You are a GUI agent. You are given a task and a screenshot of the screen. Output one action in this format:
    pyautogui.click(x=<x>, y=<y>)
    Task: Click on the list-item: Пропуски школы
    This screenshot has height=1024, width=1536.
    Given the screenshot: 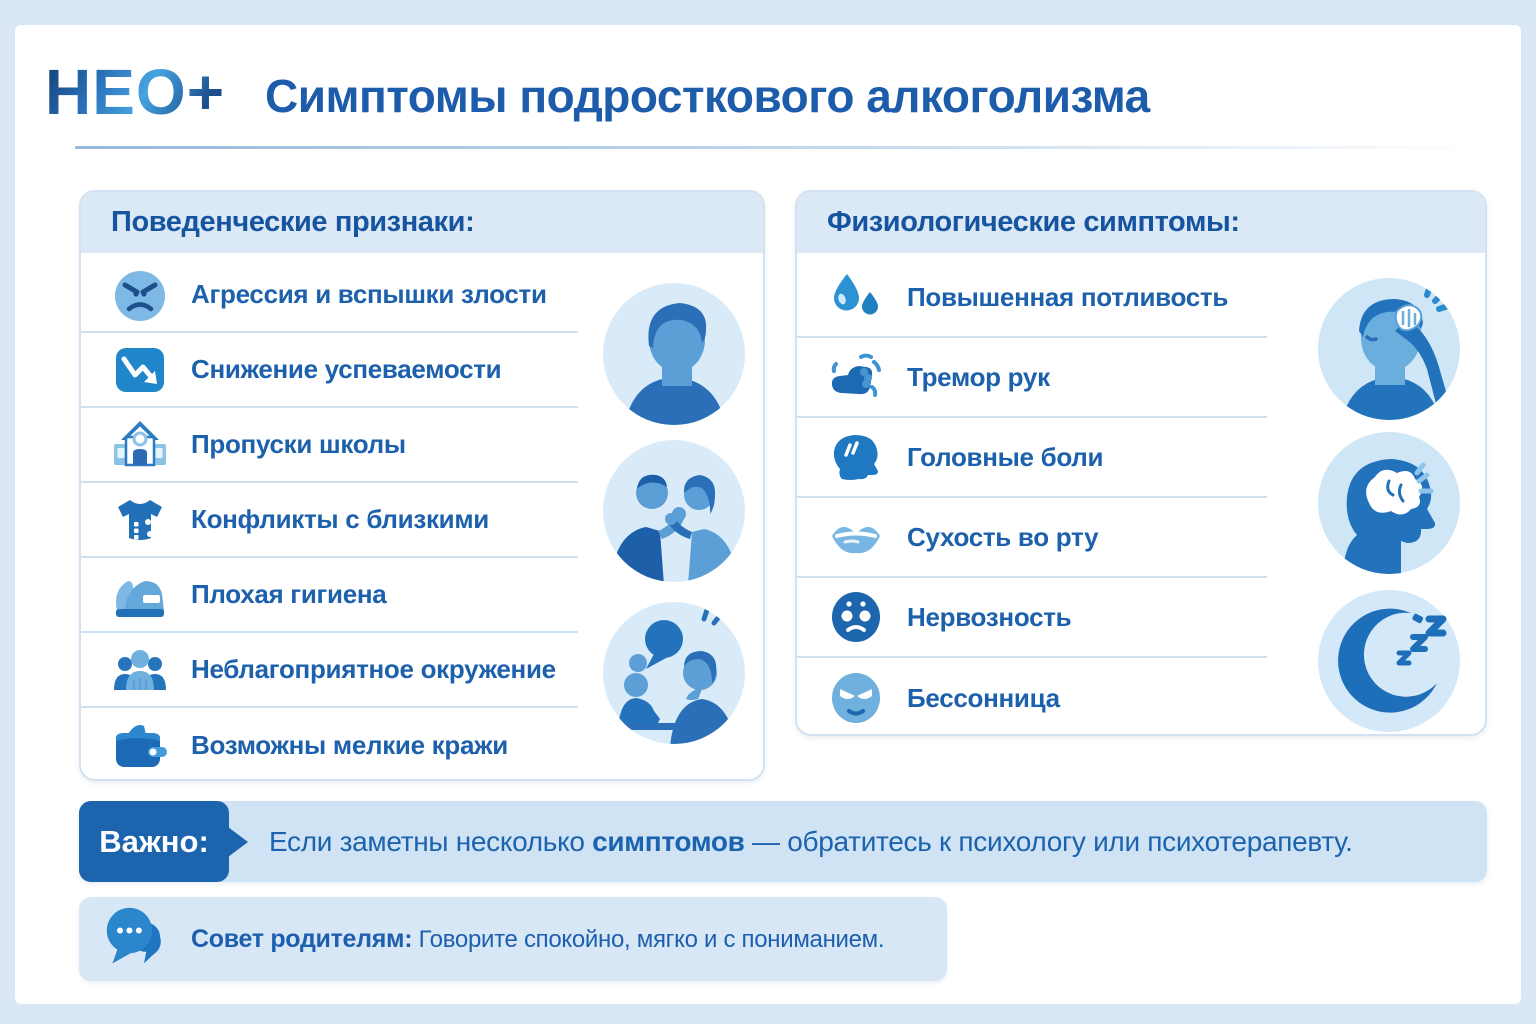 What is the action you would take?
    pyautogui.click(x=329, y=445)
    